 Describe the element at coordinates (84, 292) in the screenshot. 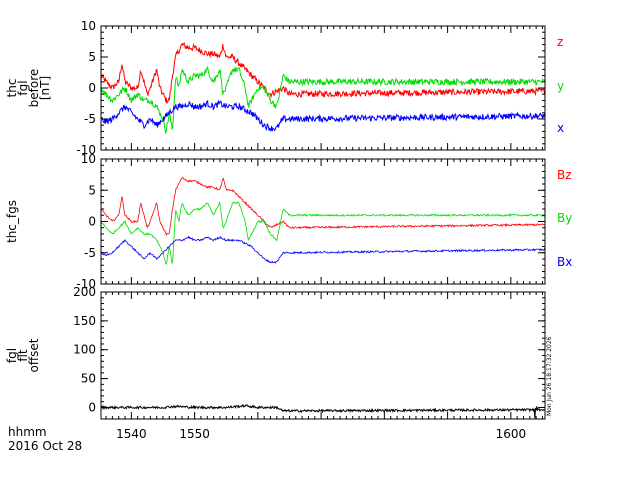

I see `y-tick-label: 200` at that location.